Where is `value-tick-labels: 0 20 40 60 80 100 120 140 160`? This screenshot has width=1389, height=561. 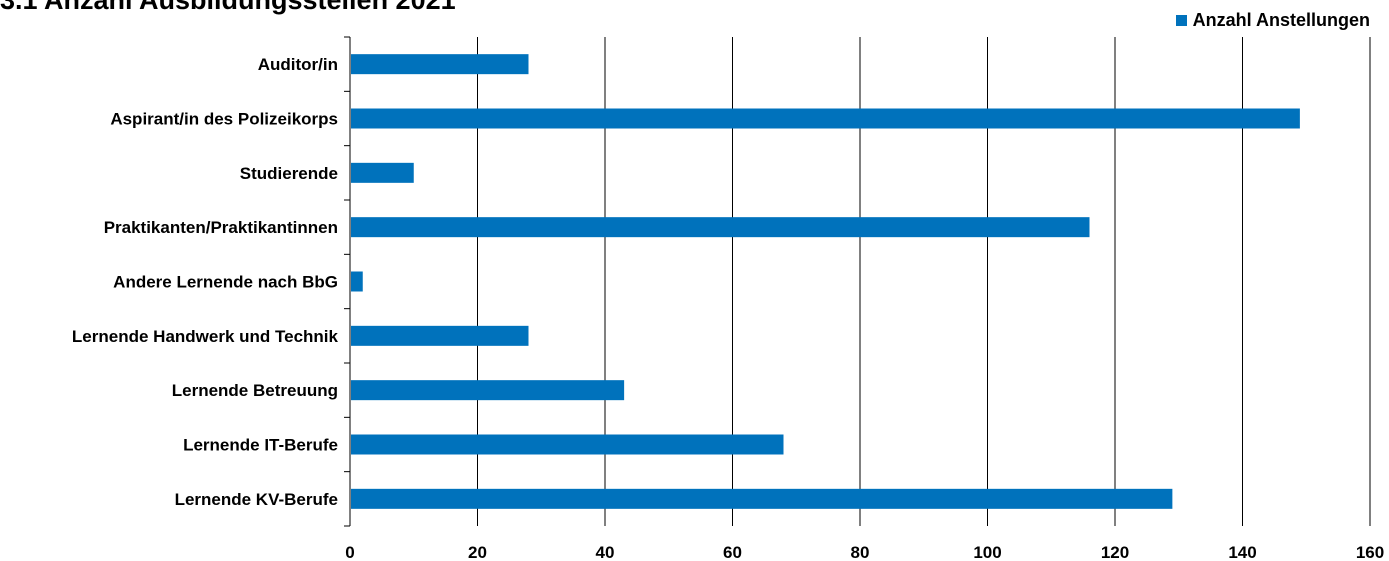
value-tick-labels: 0 20 40 60 80 100 120 140 160 is located at coordinates (864, 552).